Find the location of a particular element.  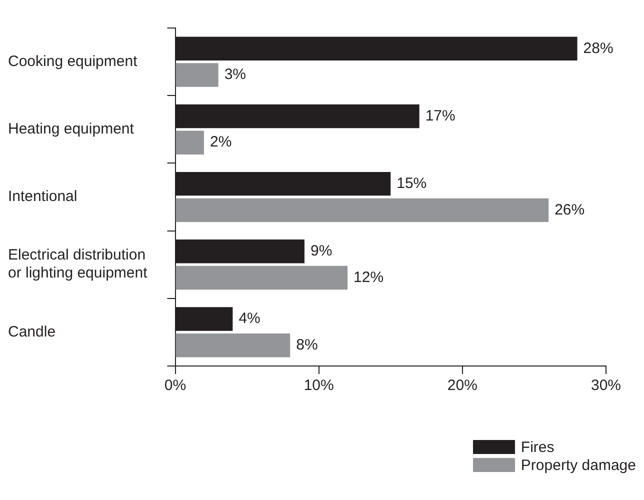

data-label: 28% is located at coordinates (598, 48).